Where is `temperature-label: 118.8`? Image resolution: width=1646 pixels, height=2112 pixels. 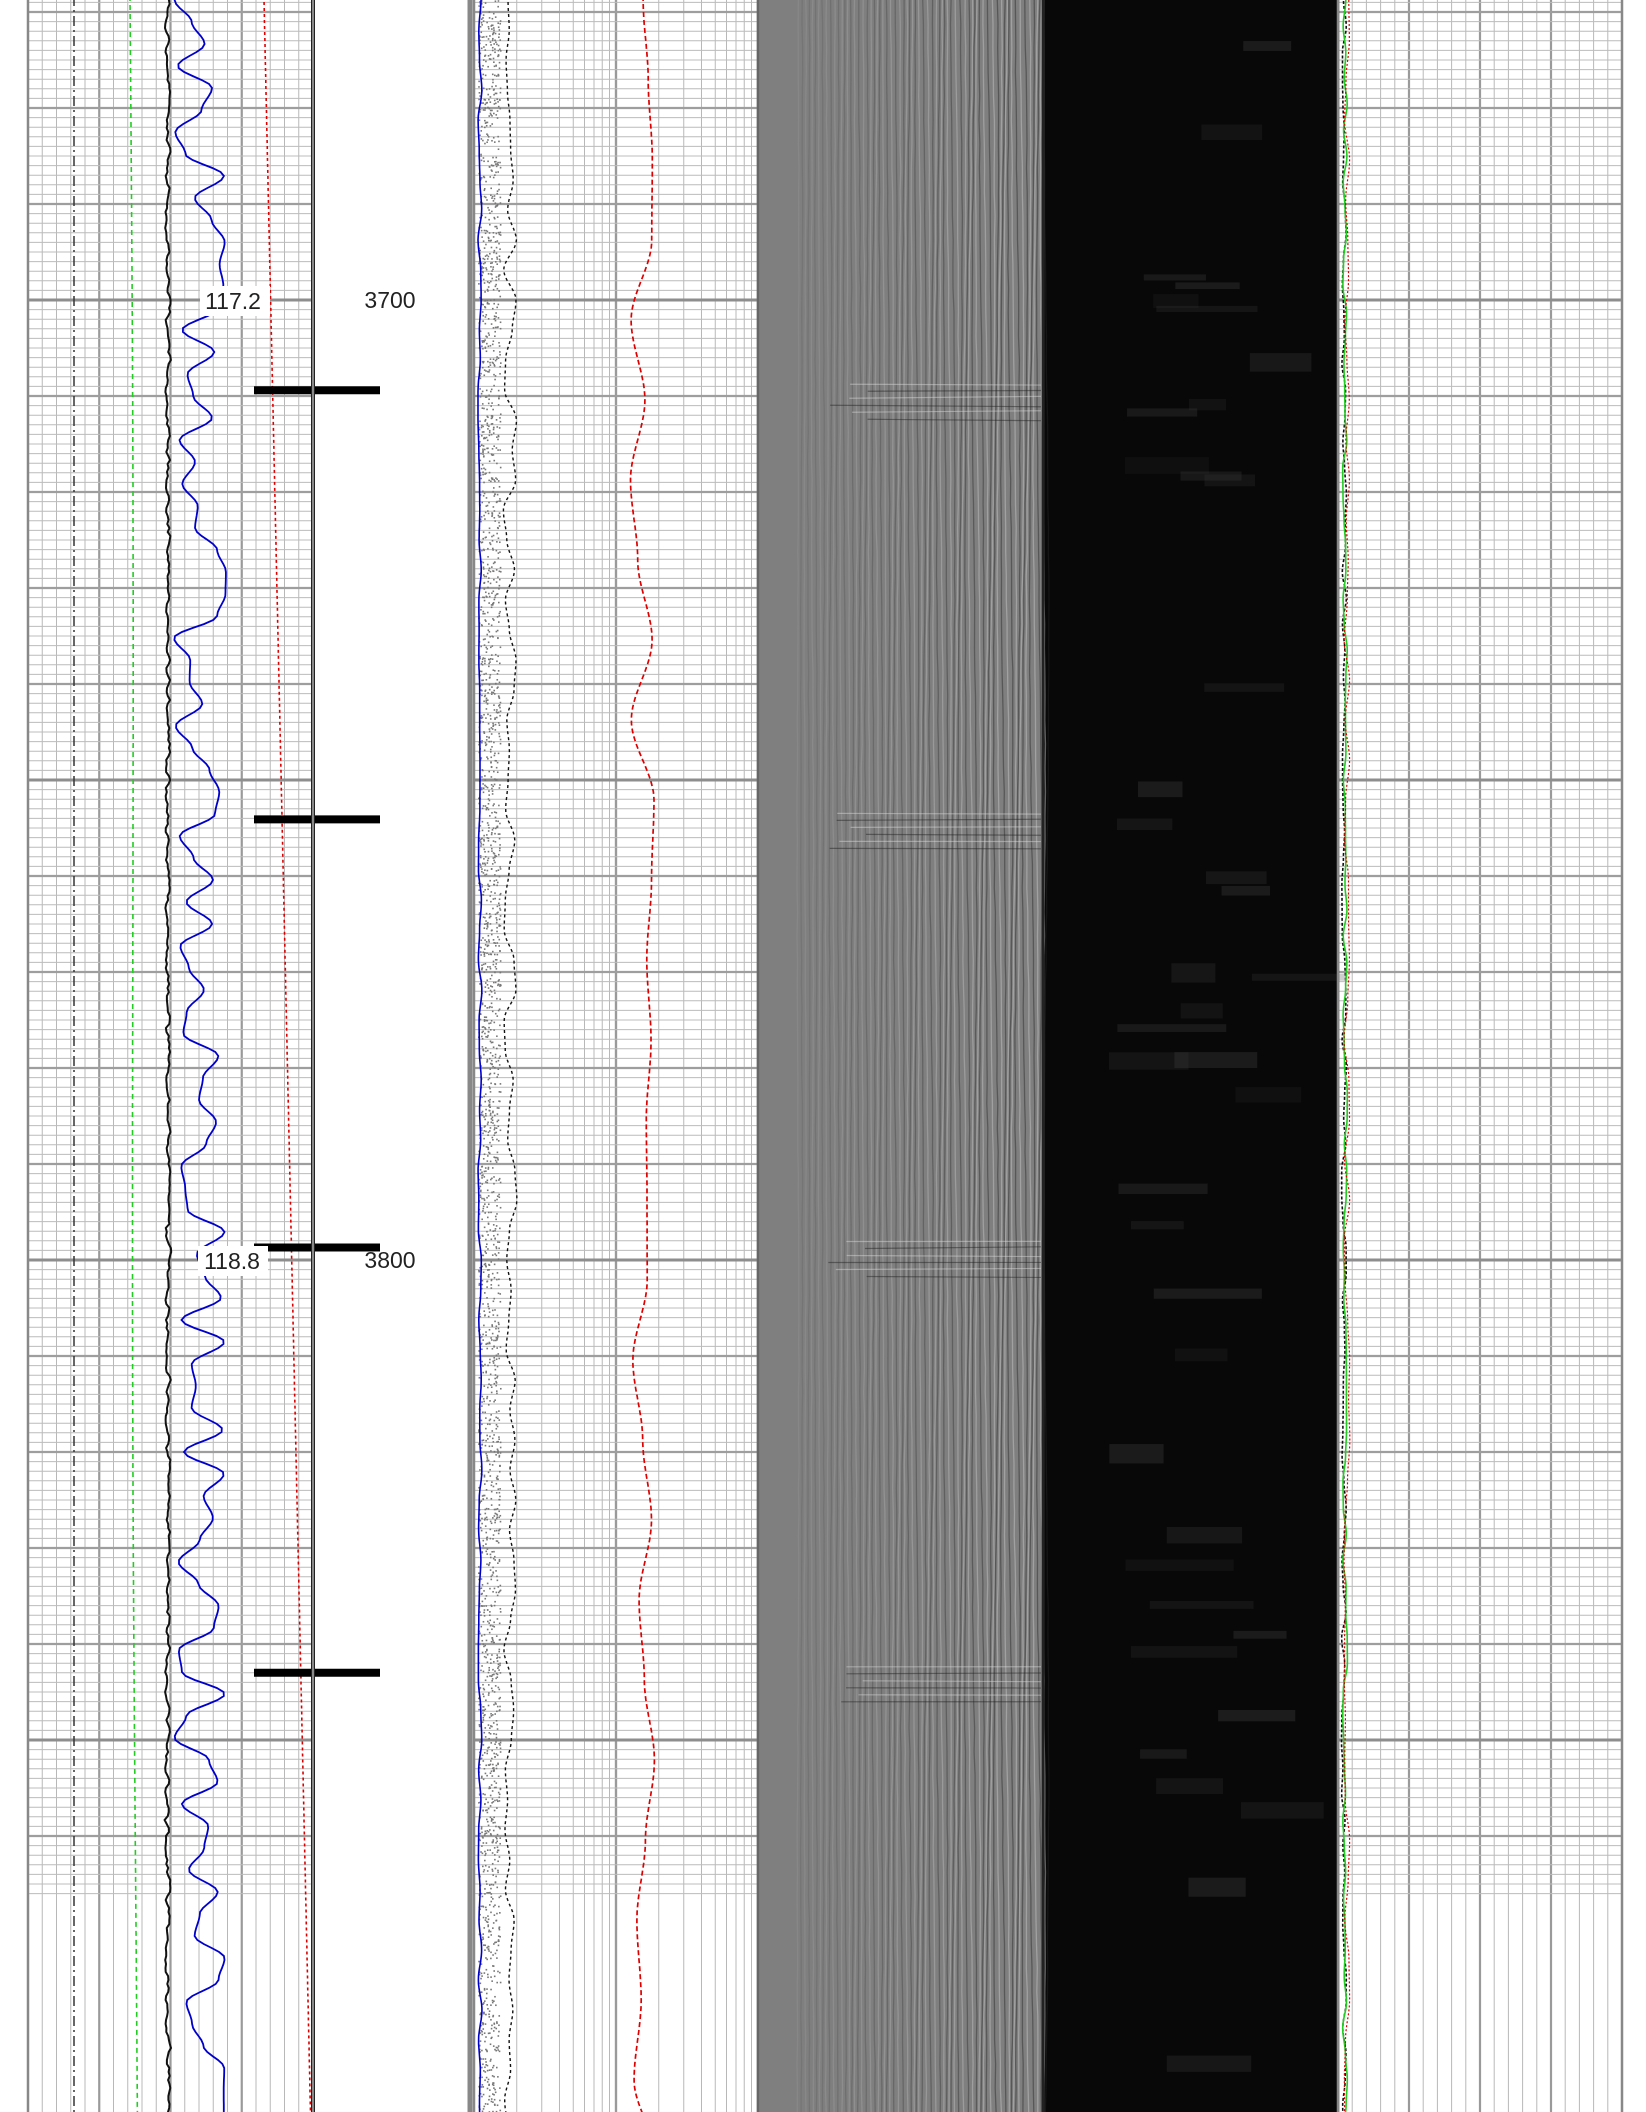 temperature-label: 118.8 is located at coordinates (232, 1261).